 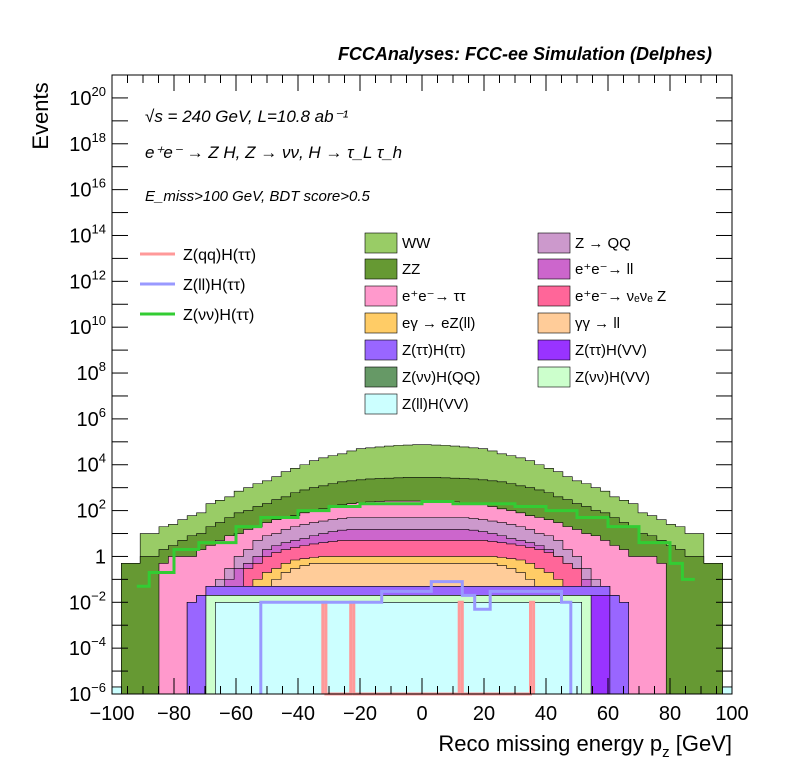 What do you see at coordinates (87, 234) in the screenshot?
I see `y-tick-label: 10¹⁴` at bounding box center [87, 234].